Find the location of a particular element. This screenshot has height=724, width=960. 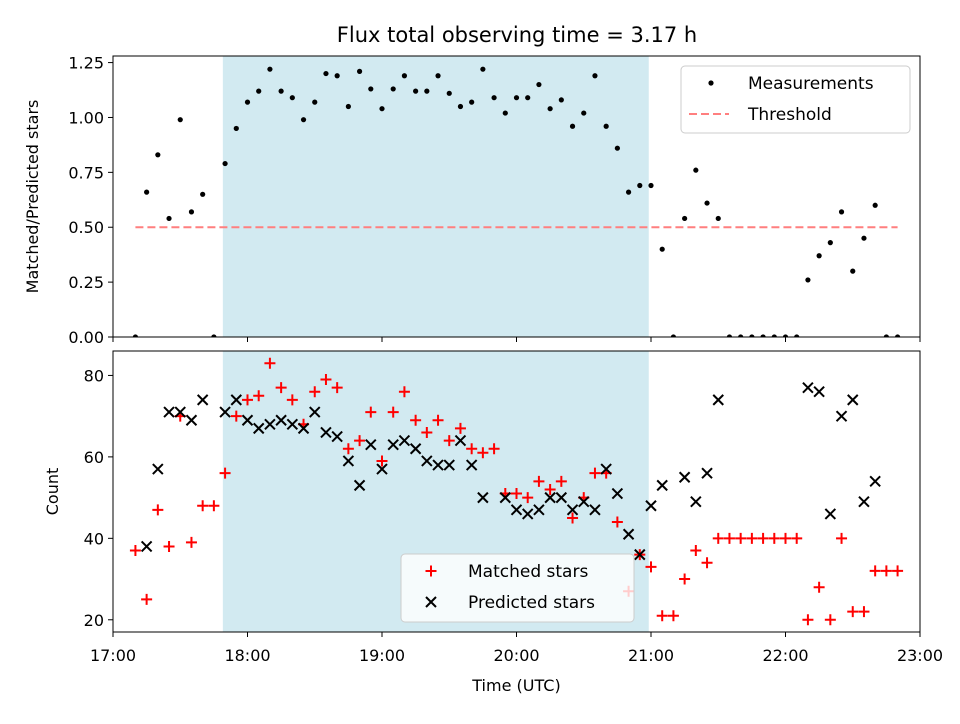

x-axis-label: Time (UTC) is located at coordinates (515, 685).